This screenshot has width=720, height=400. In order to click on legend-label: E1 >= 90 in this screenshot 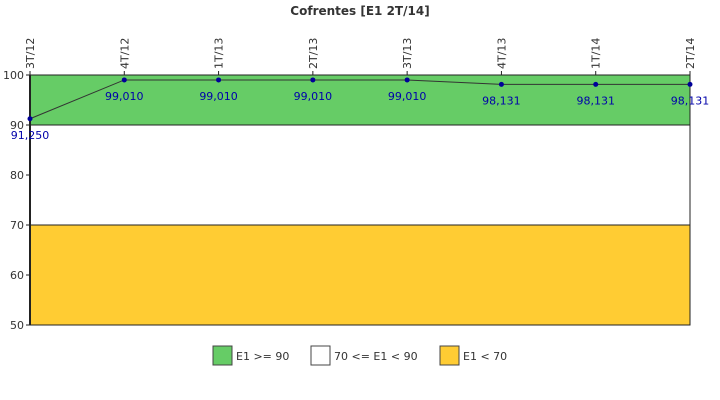, I will do `click(262, 356)`.